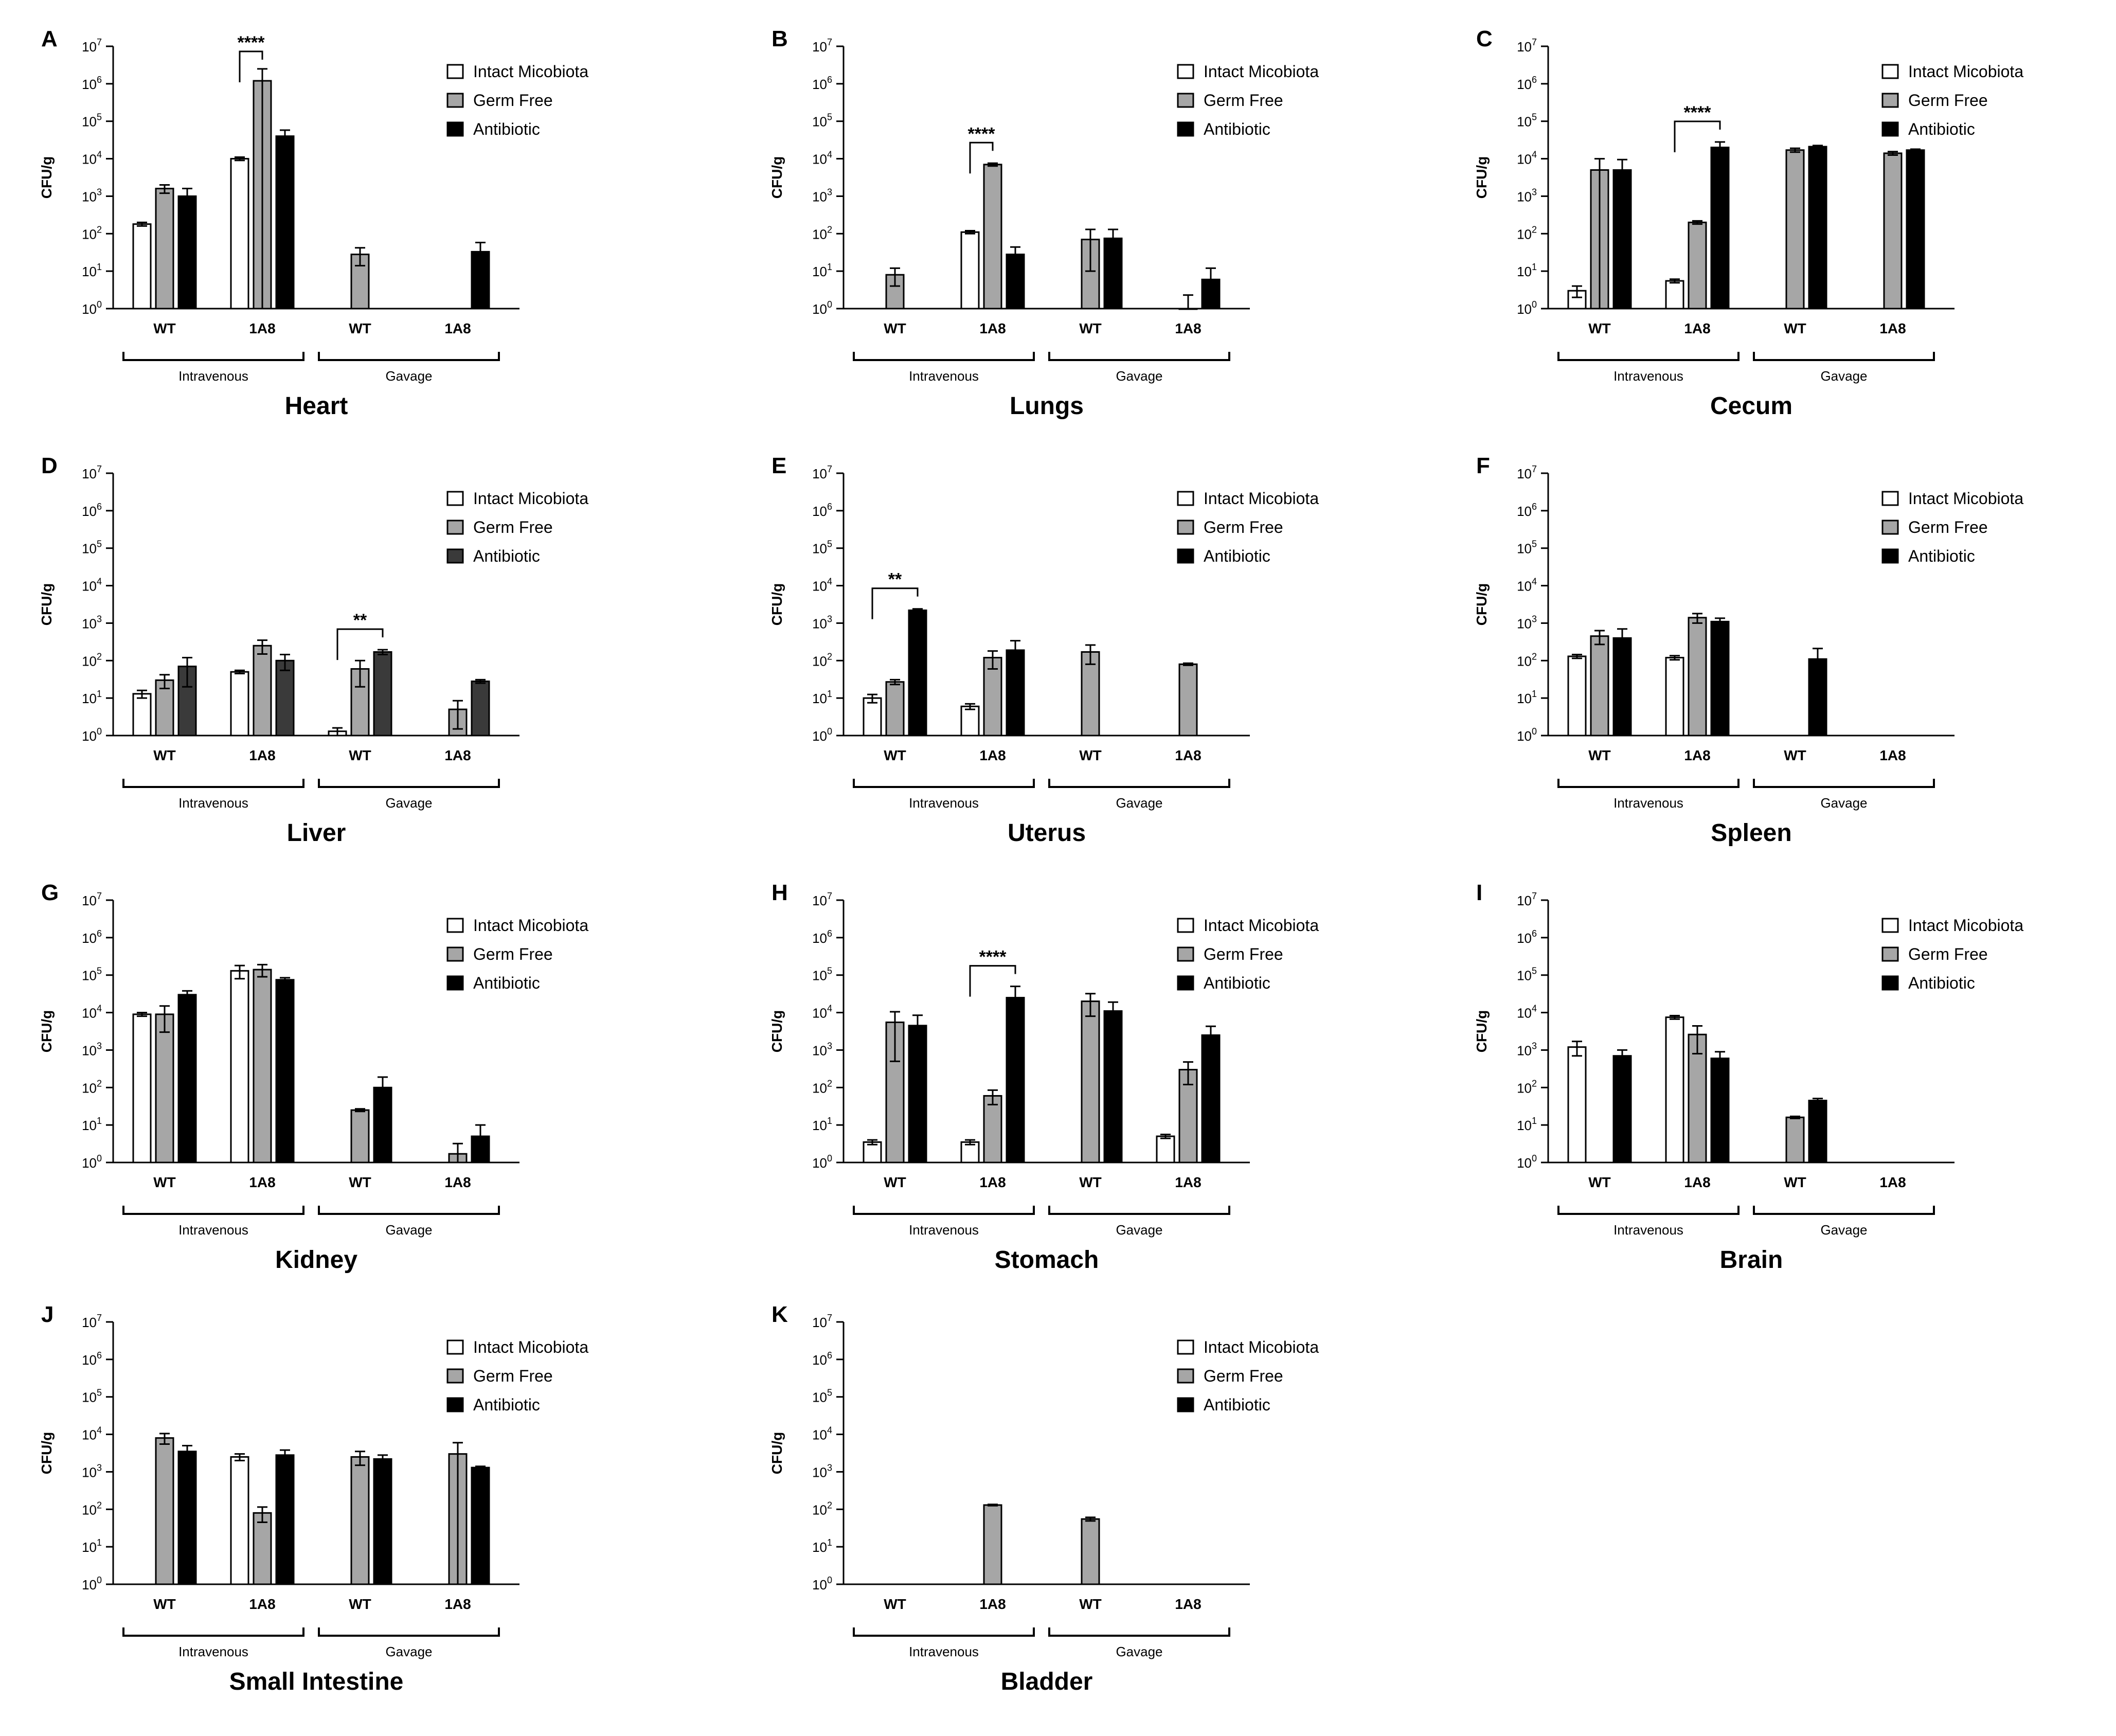  Describe the element at coordinates (1752, 1260) in the screenshot. I see `panel-title: Brain` at that location.